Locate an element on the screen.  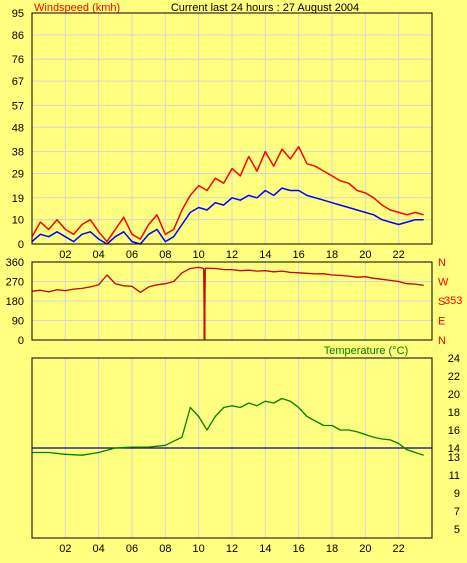
y-tick-label: 38 is located at coordinates (18, 153).